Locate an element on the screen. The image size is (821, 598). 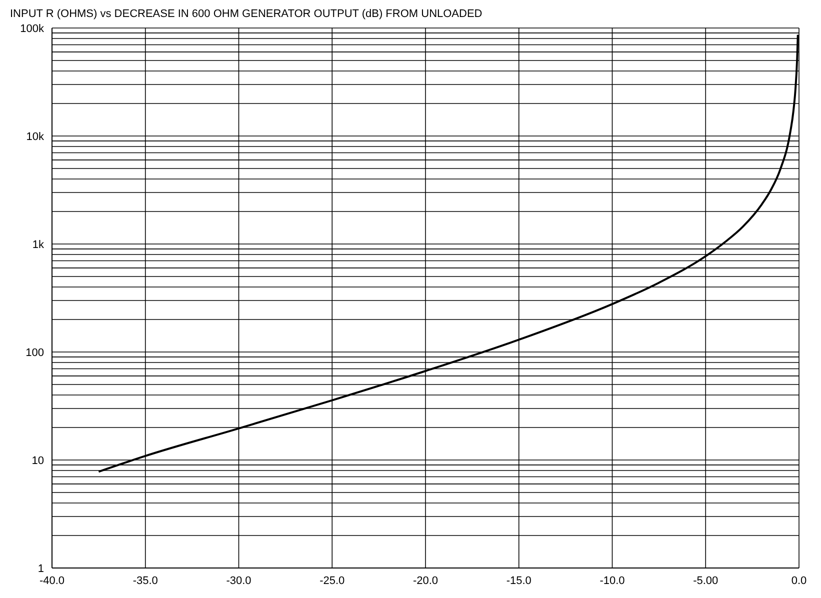
x-tick-label: 0.0 is located at coordinates (799, 580).